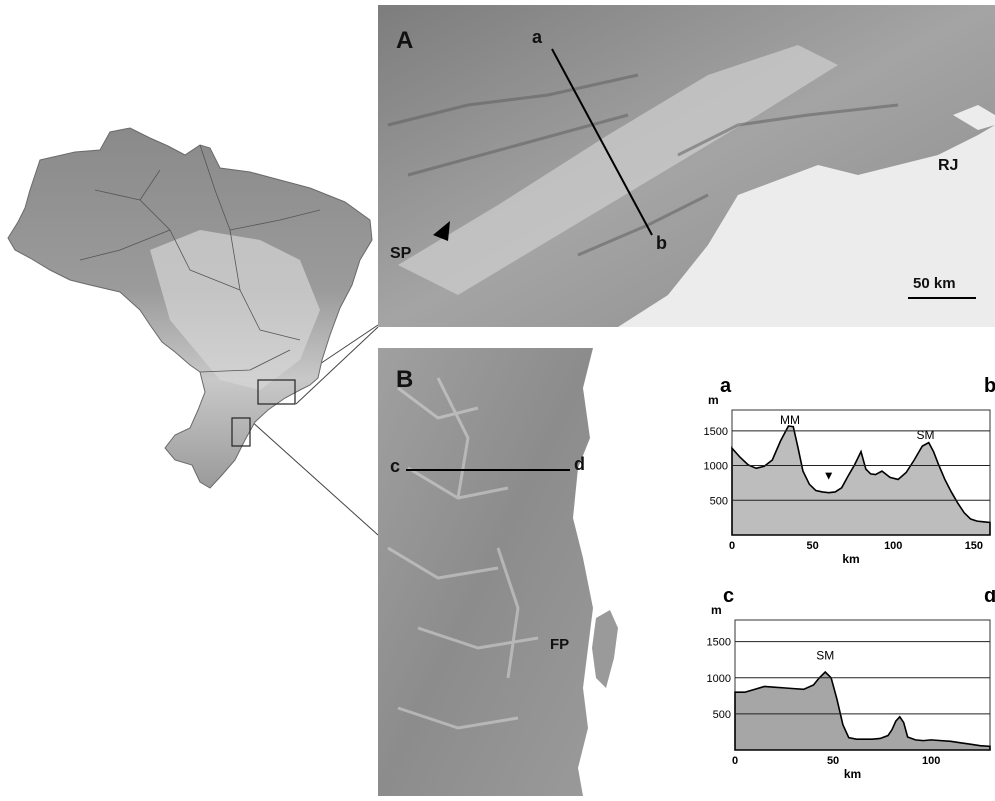 This screenshot has height=801, width=995. Describe the element at coordinates (579, 464) in the screenshot. I see `transect-label-d: d` at that location.